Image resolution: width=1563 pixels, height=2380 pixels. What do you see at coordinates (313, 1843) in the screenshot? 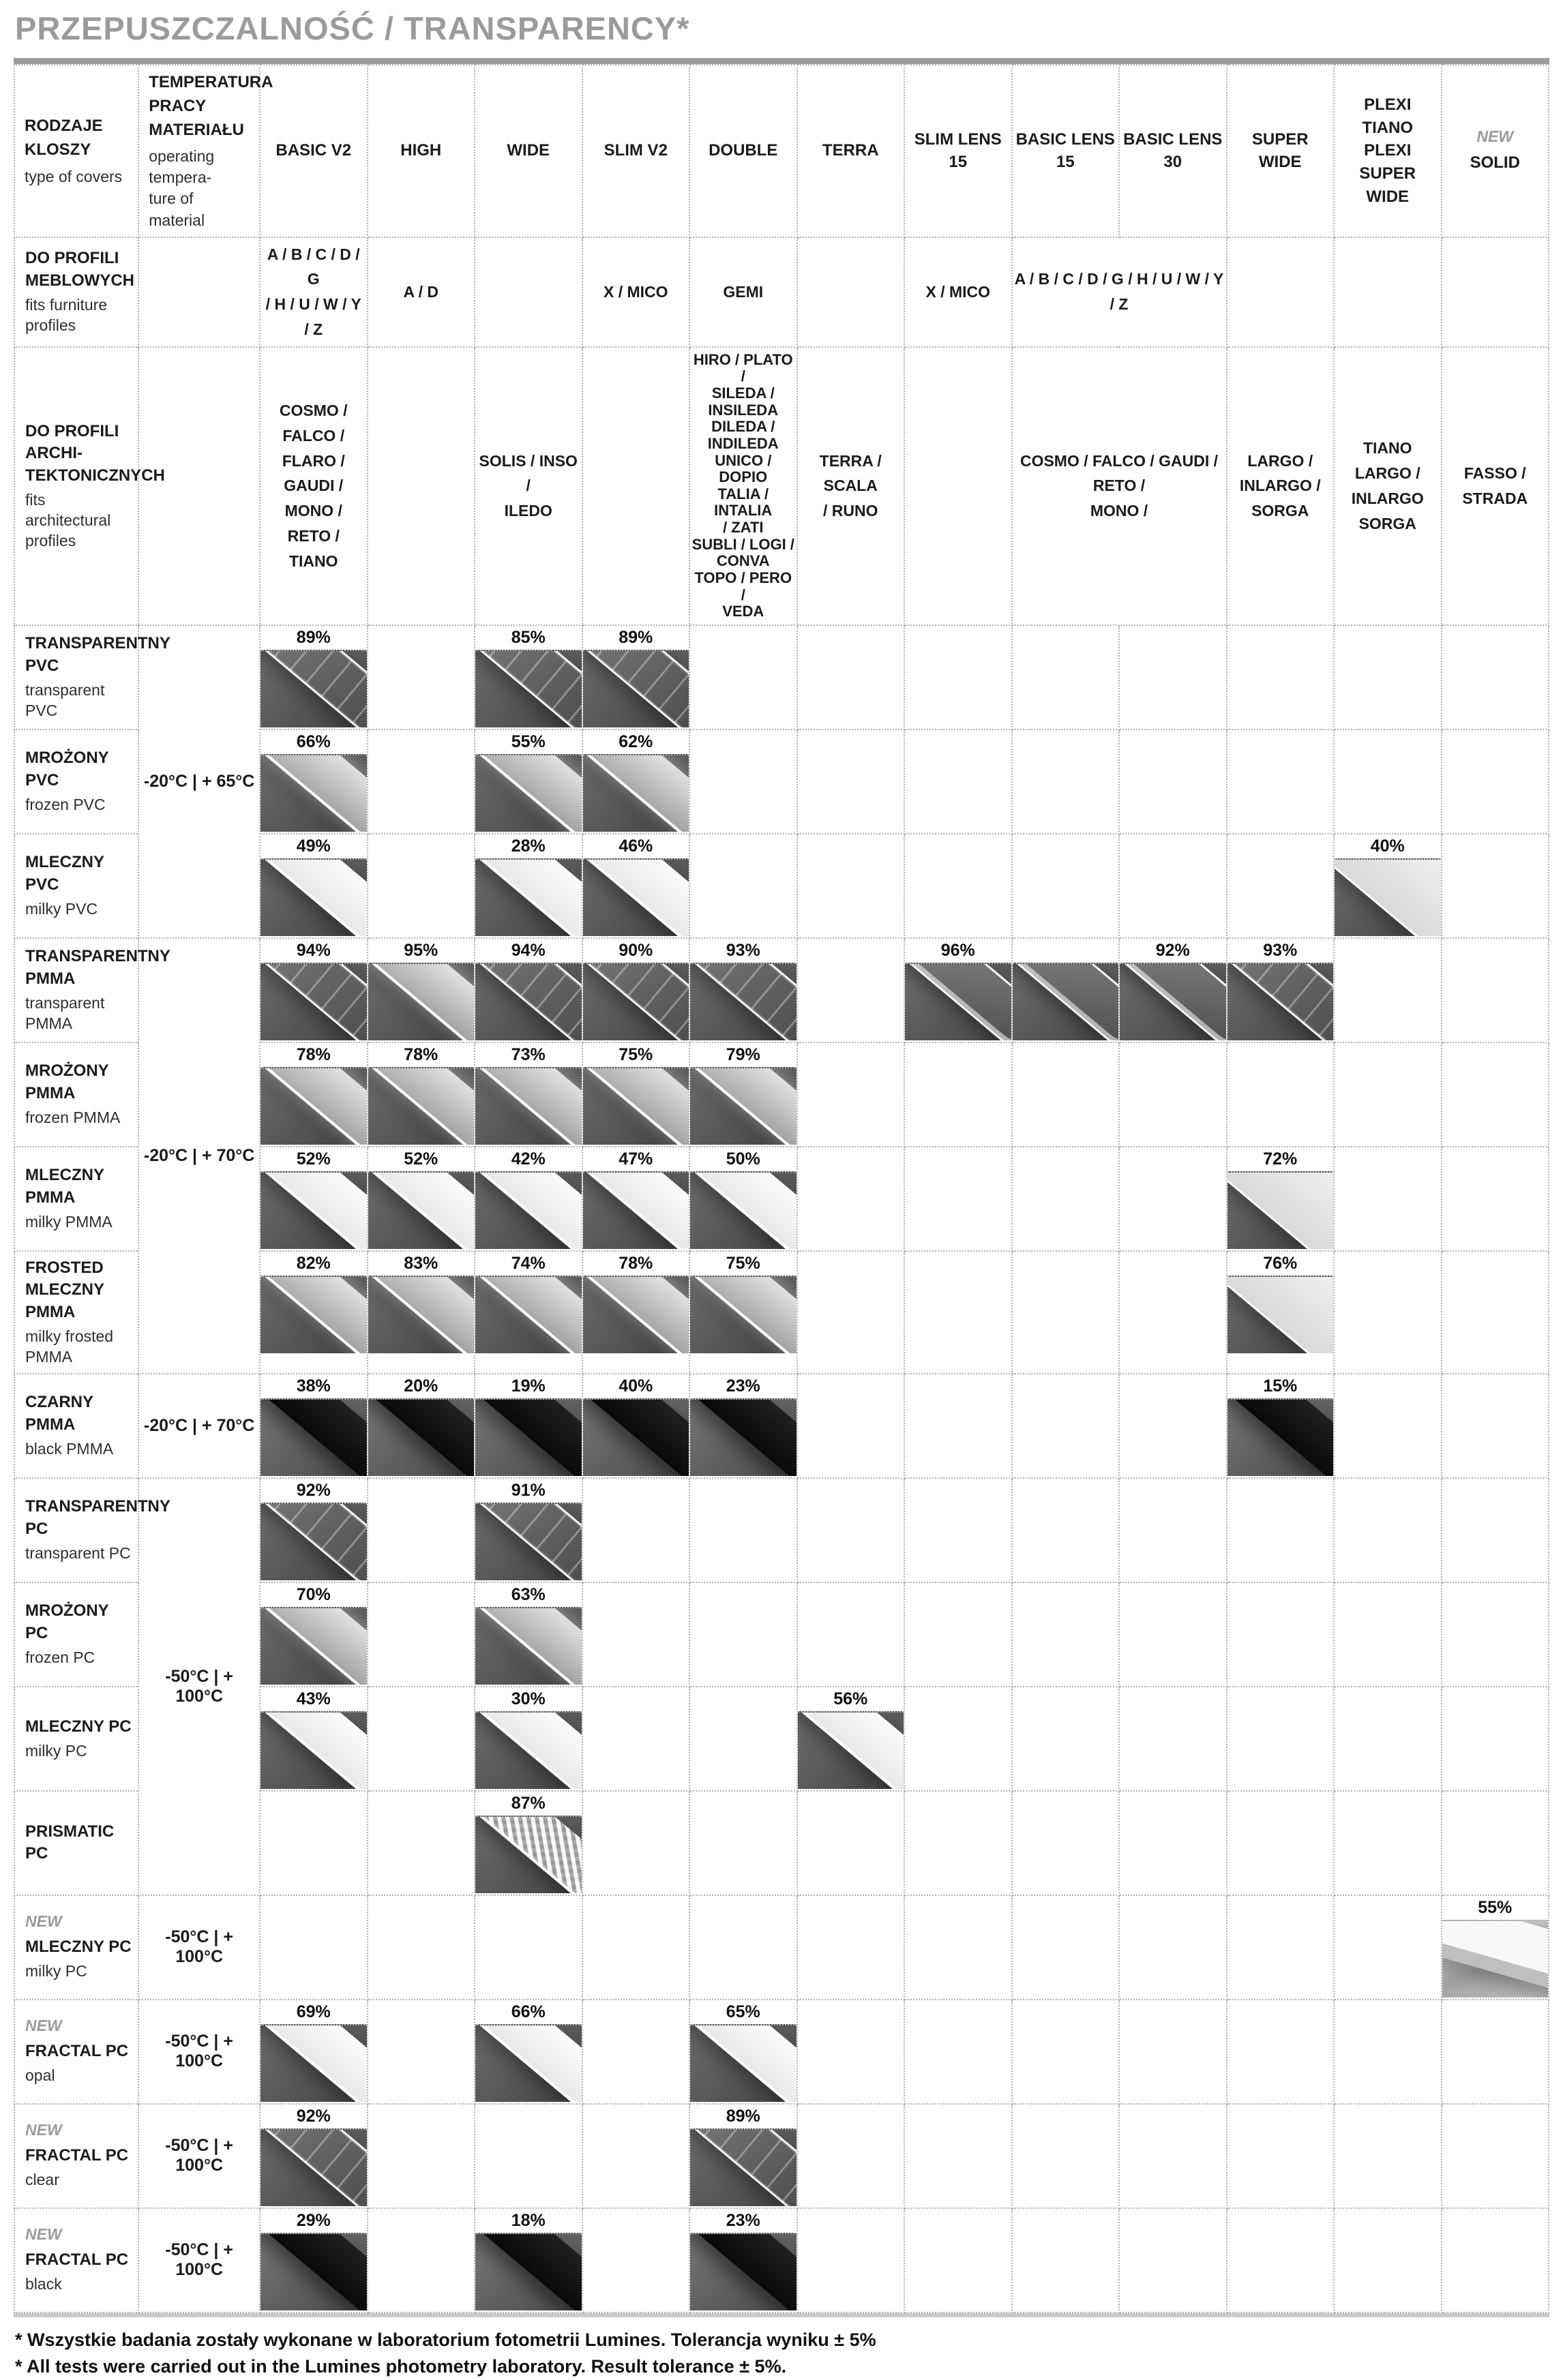
I see `data-cell-basic_v2` at bounding box center [313, 1843].